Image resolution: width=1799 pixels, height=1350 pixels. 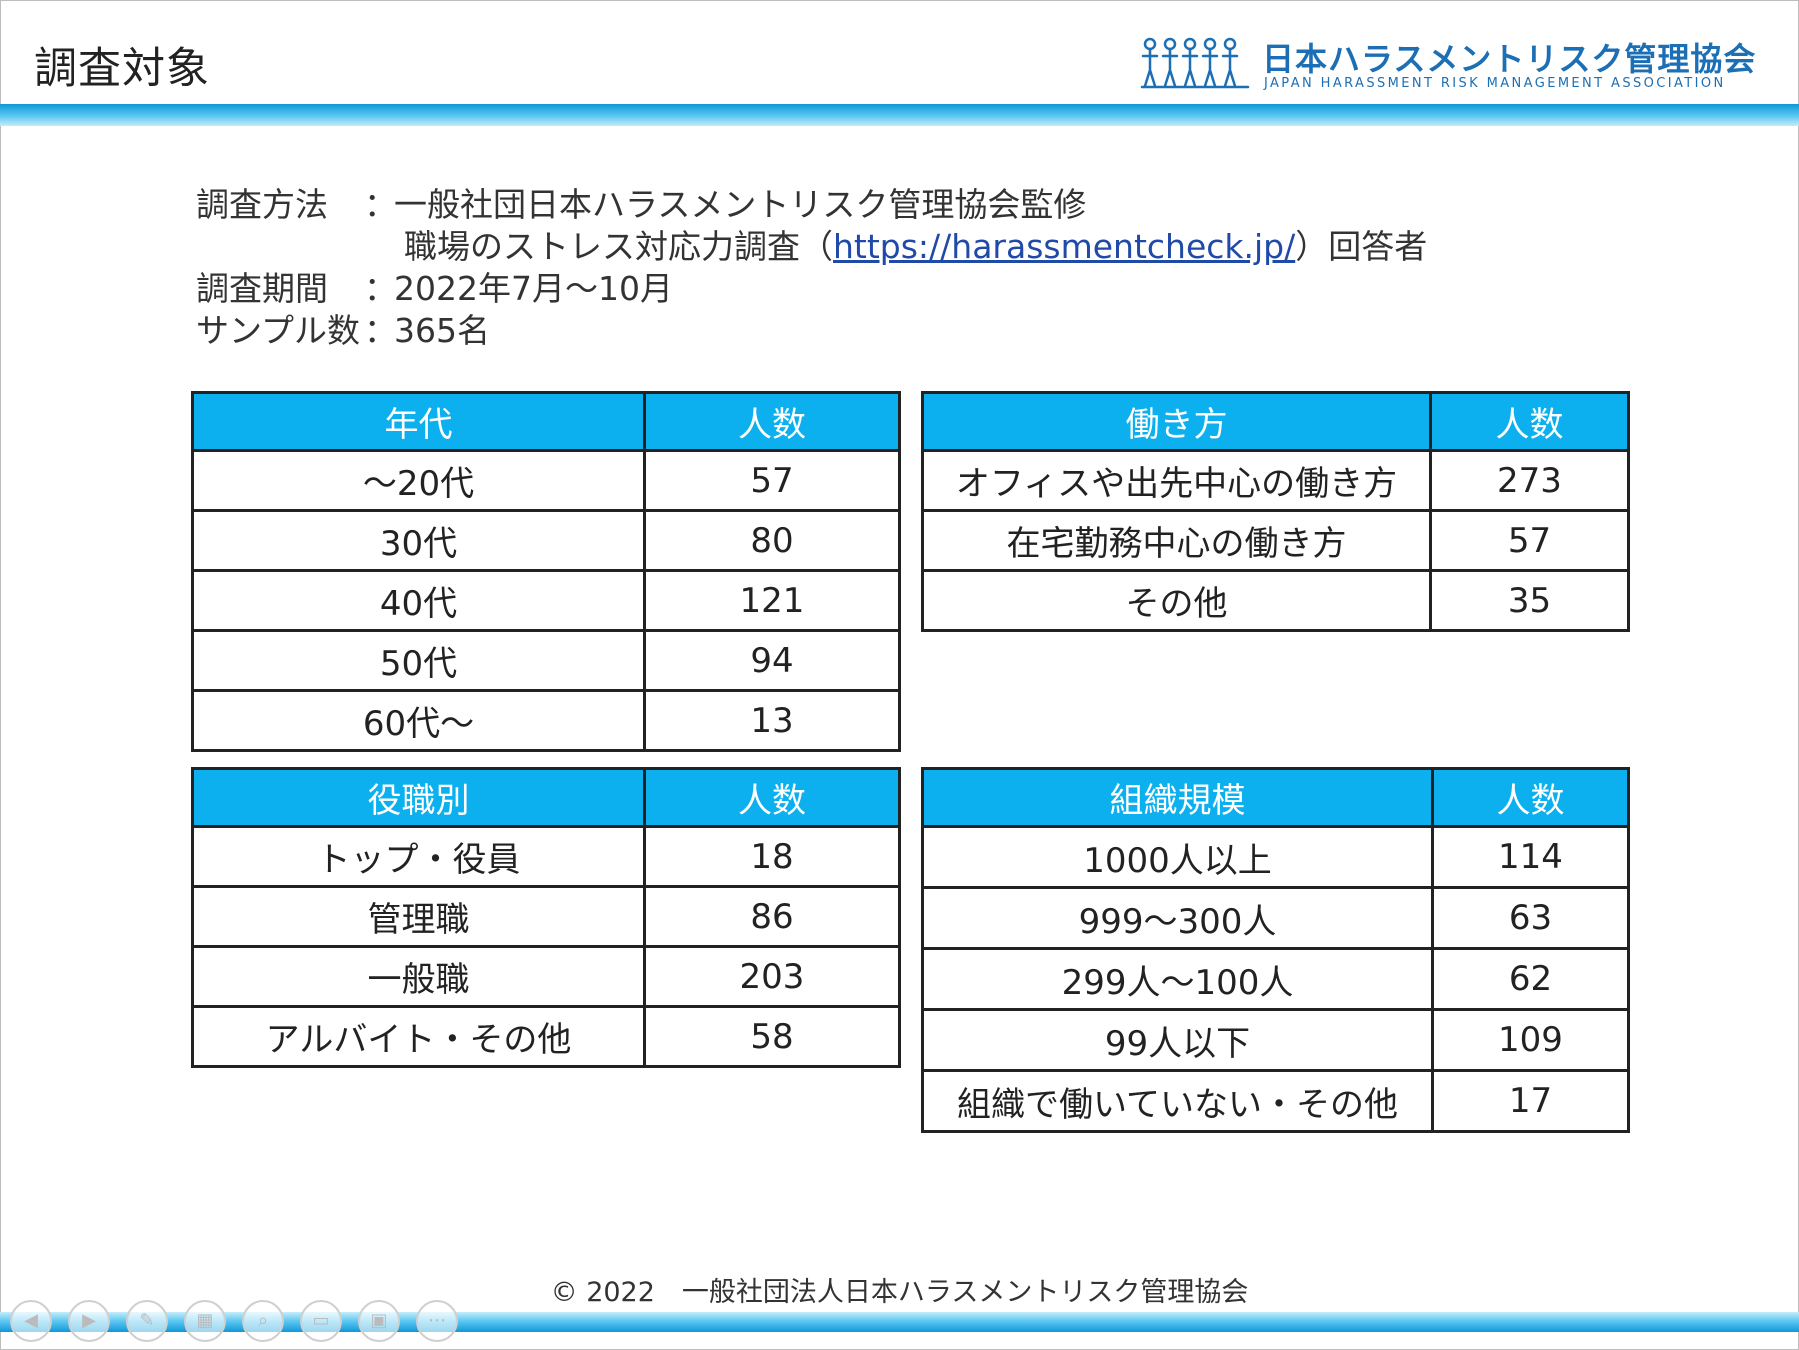 What do you see at coordinates (380, 330) in the screenshot?
I see `sample-colon: ：` at bounding box center [380, 330].